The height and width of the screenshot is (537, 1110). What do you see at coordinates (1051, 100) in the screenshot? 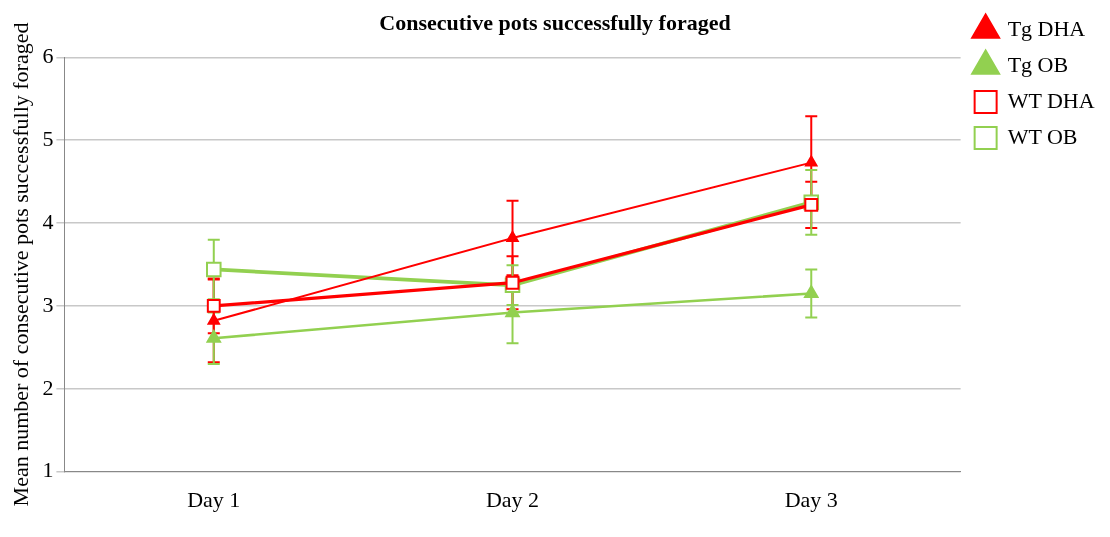
I see `legend-label: WT DHA` at bounding box center [1051, 100].